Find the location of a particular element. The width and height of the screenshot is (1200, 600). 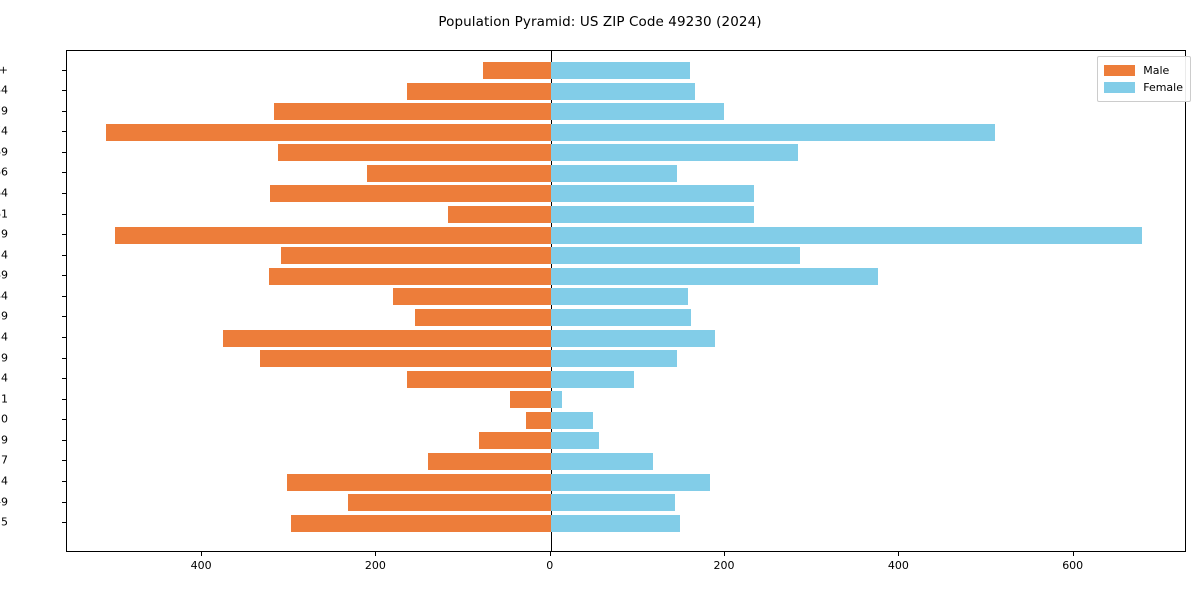

legend-item-female: Female is located at coordinates (1143, 87).